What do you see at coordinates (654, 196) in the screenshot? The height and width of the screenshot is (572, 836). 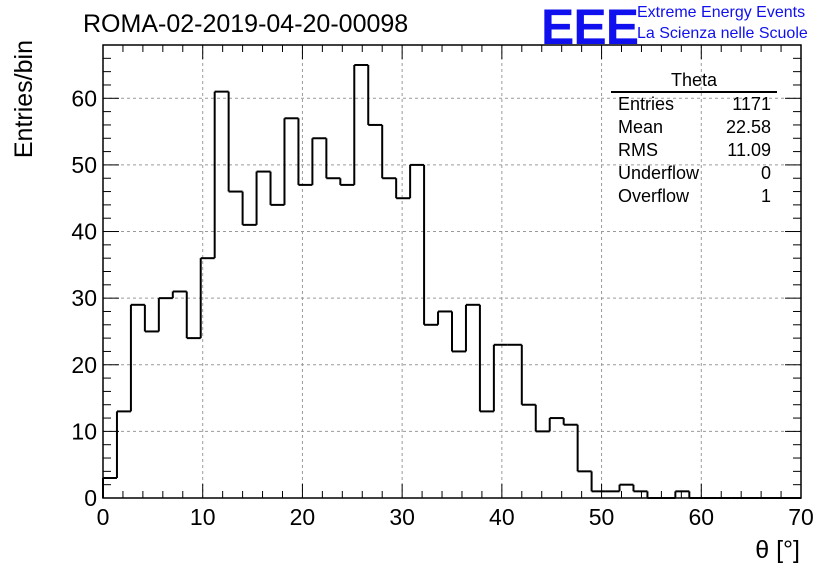 I see `stats-label: Overflow` at bounding box center [654, 196].